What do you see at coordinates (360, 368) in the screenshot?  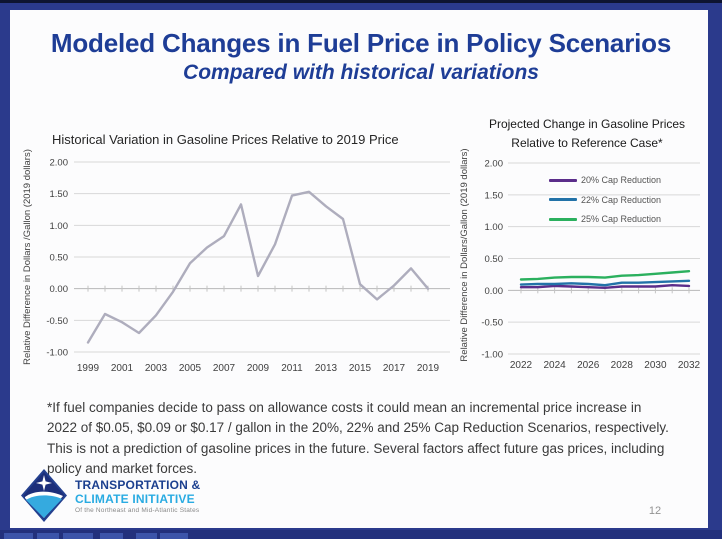 I see `x-tick-label: 2015` at bounding box center [360, 368].